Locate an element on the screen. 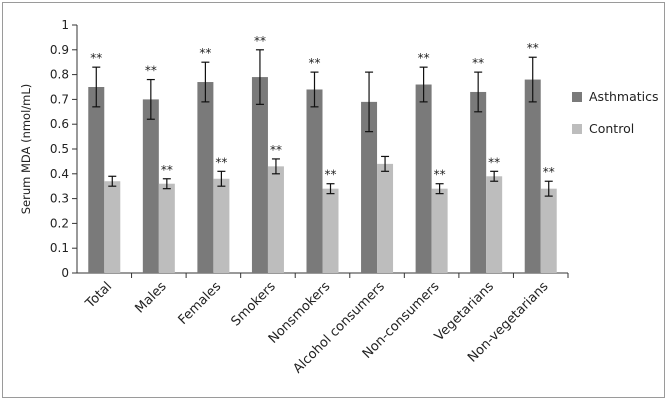 This screenshot has height=402, width=669. legend-label-control: Control is located at coordinates (611, 128).